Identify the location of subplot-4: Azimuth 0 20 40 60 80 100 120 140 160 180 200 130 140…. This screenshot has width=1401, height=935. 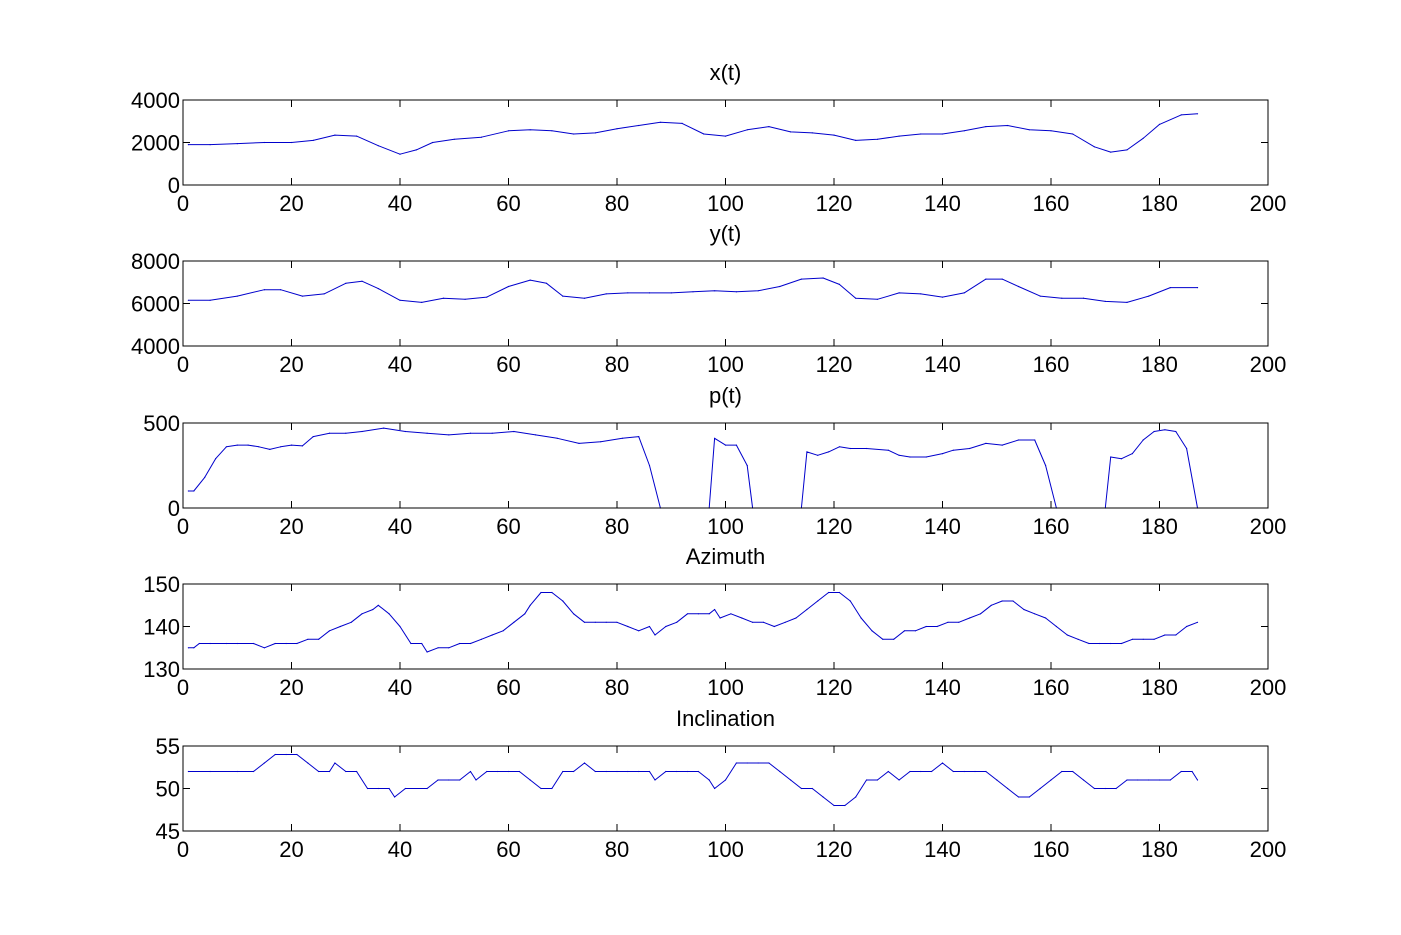
(714, 622).